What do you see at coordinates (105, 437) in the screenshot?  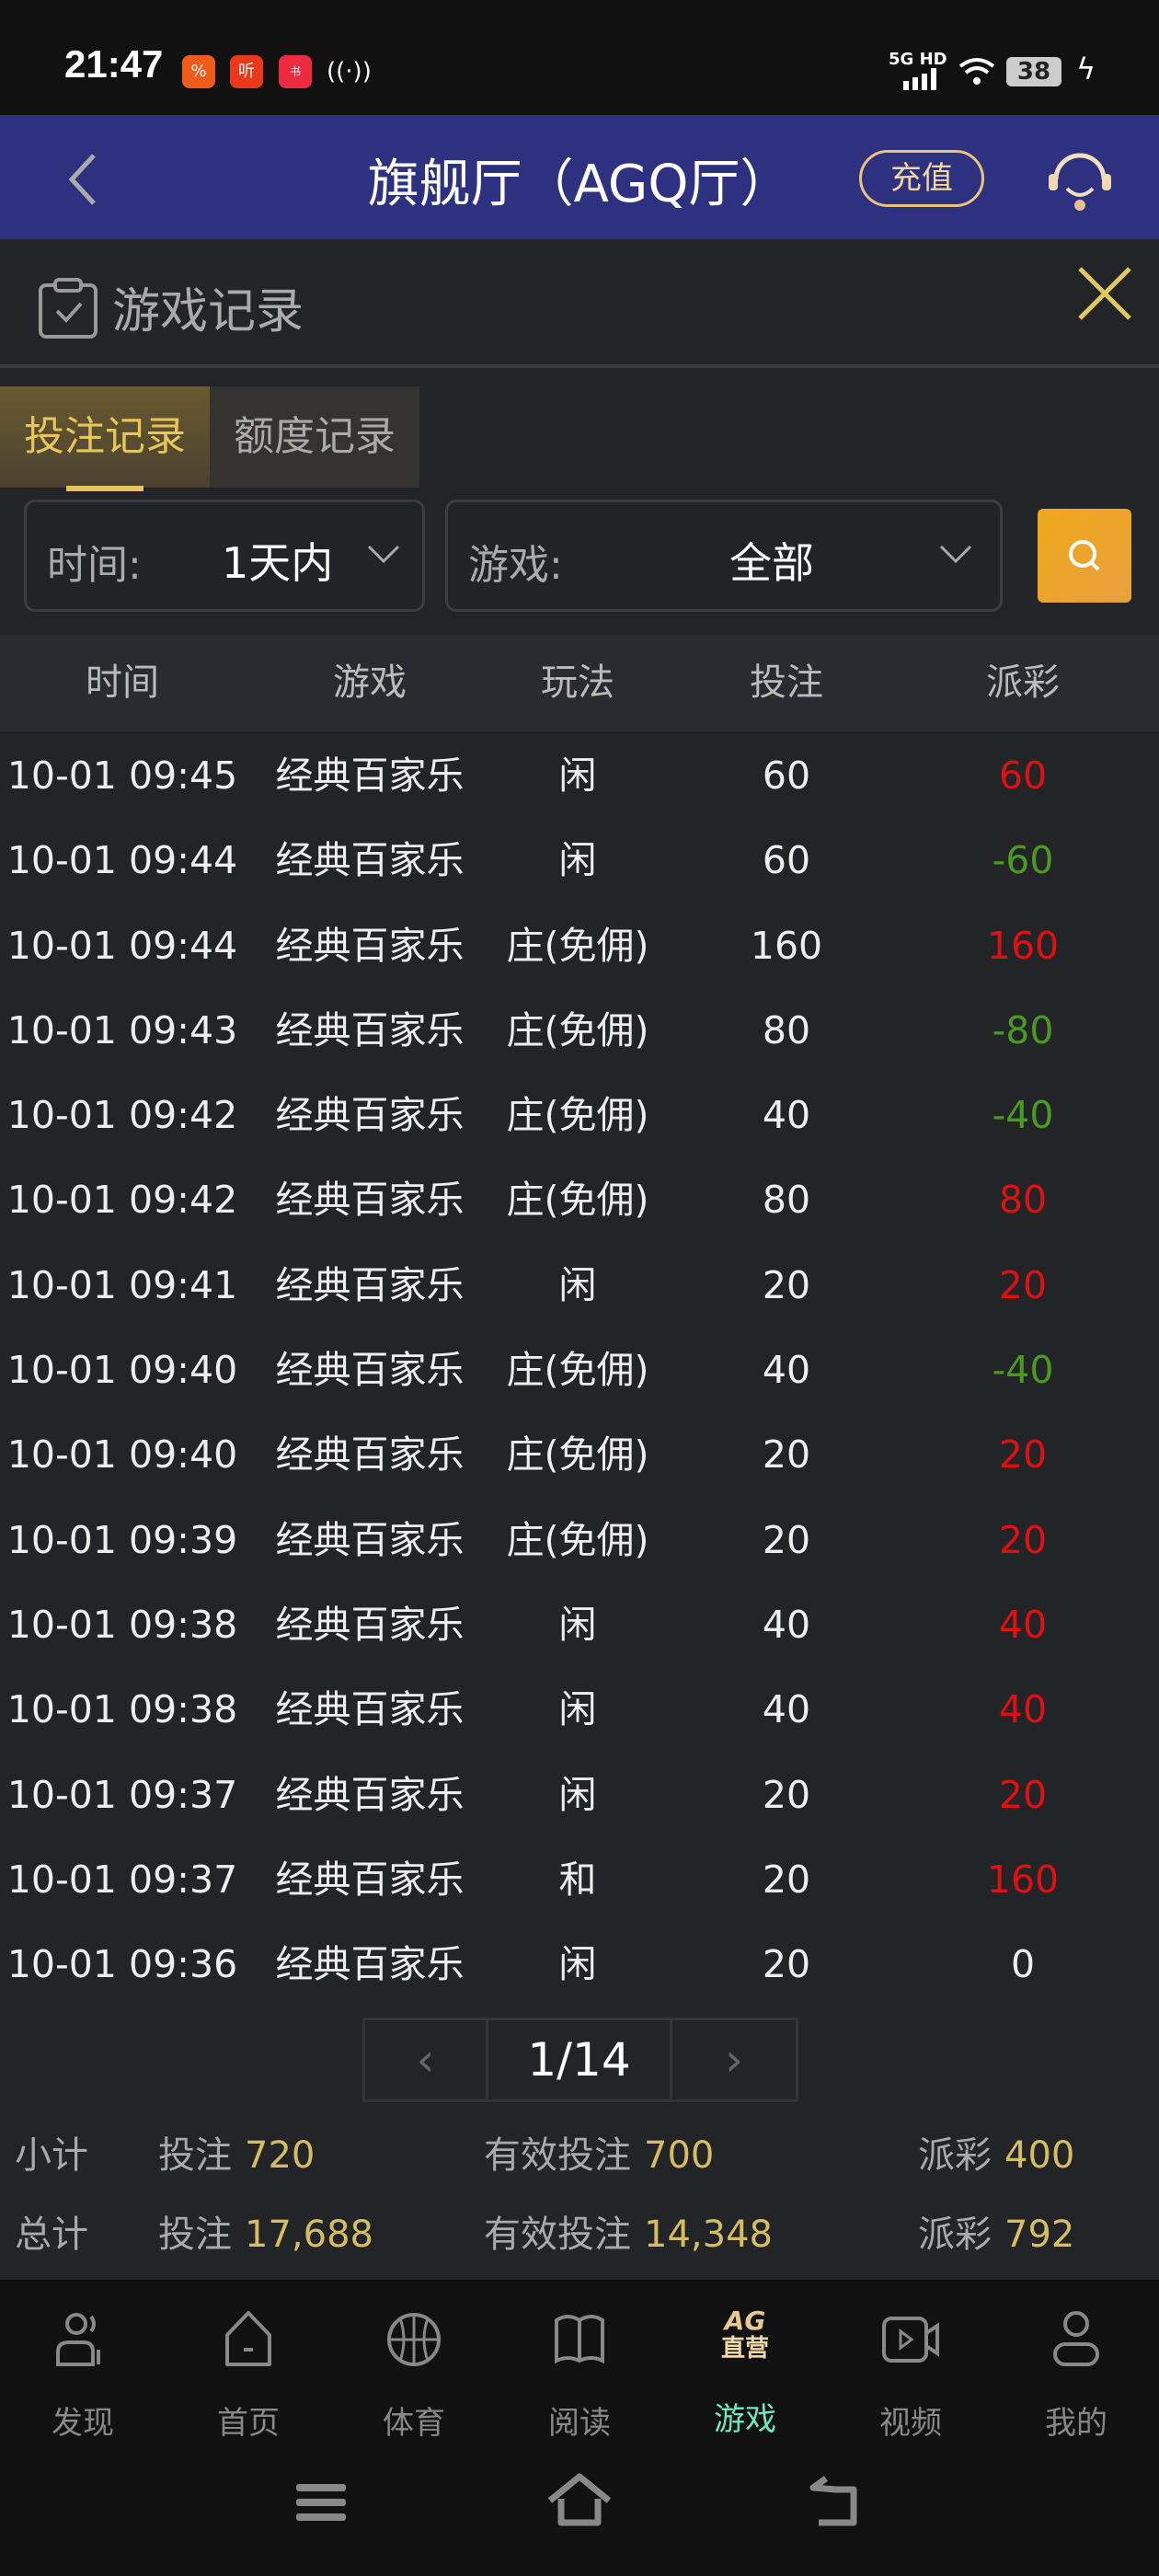 I see `tab-bet-records: 投注记录` at bounding box center [105, 437].